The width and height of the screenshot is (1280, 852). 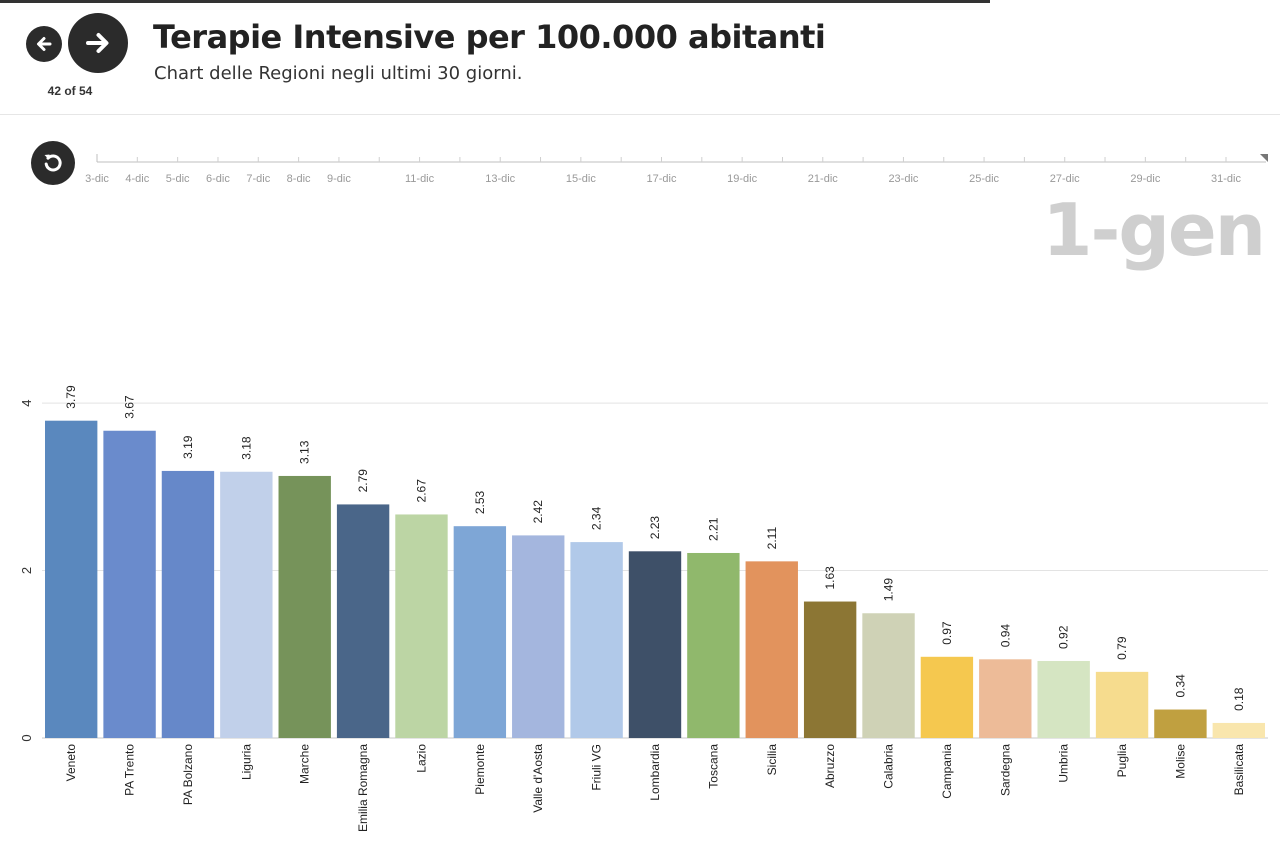 What do you see at coordinates (495, 1) in the screenshot?
I see `progress-bar` at bounding box center [495, 1].